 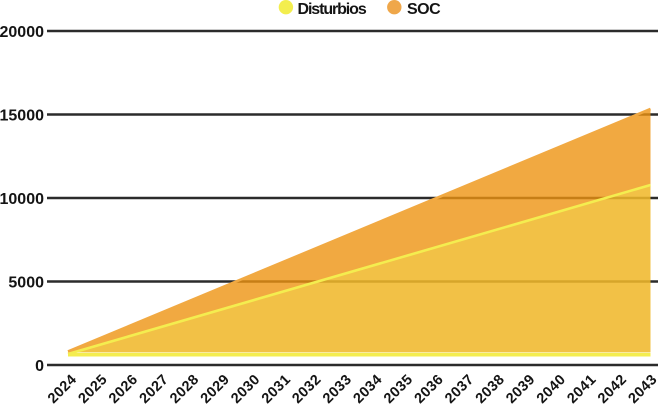 What do you see at coordinates (424, 9) in the screenshot?
I see `svg-text: SOC` at bounding box center [424, 9].